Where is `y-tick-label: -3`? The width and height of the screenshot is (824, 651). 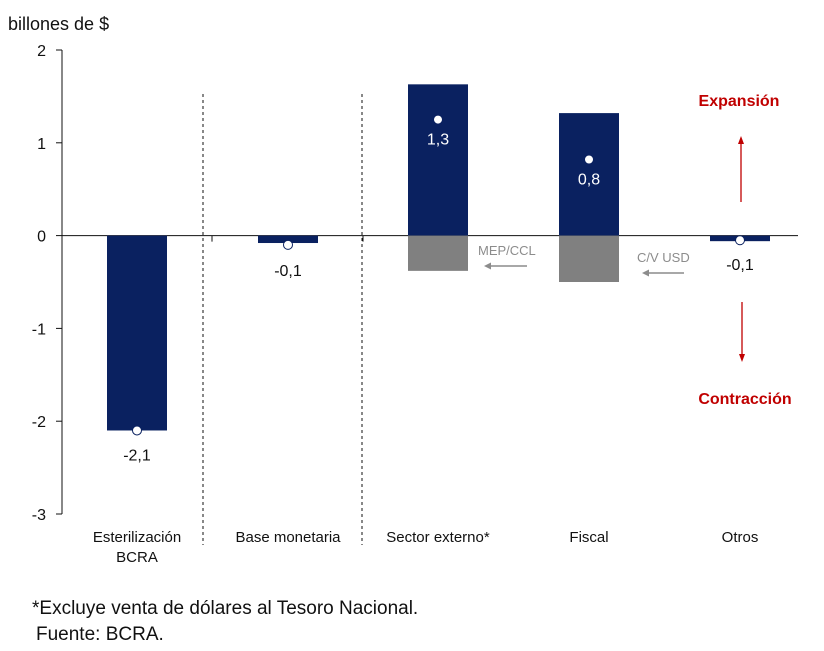 y-tick-label: -3 is located at coordinates (39, 515).